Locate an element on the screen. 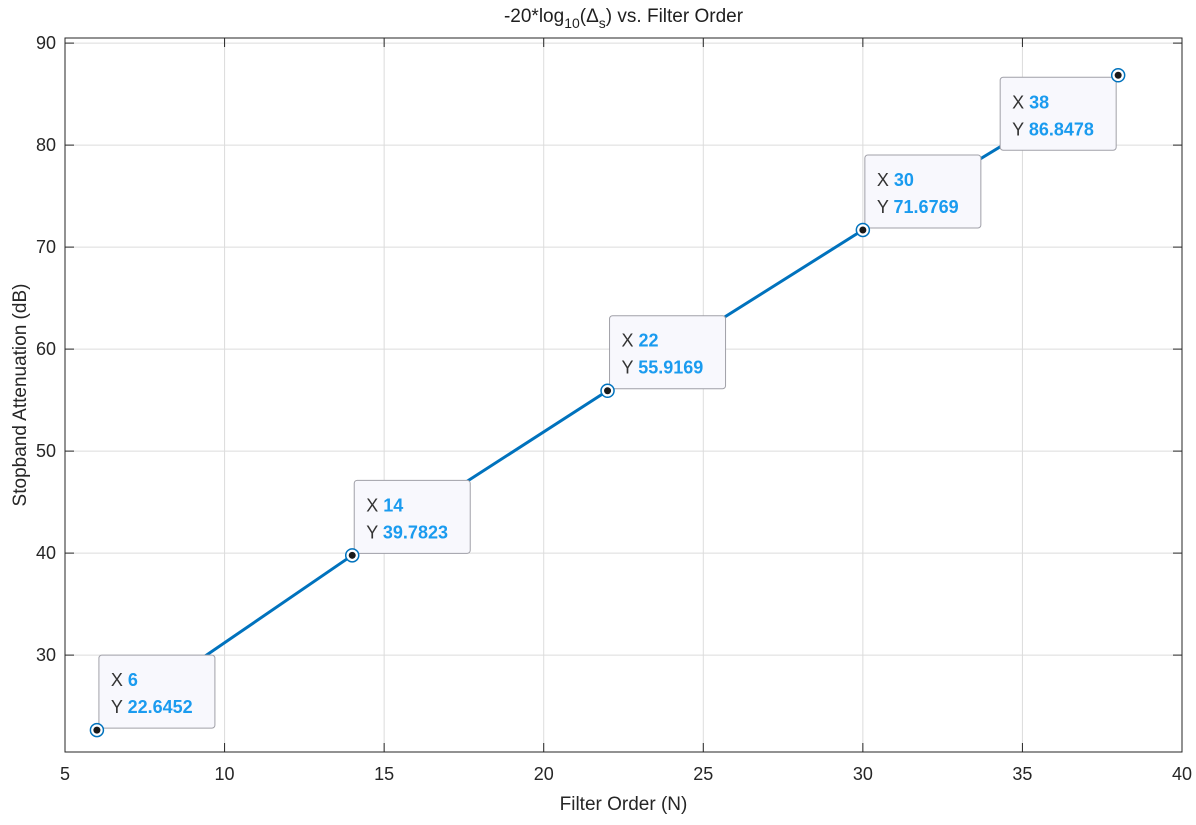  datatip-x-row: X 22 is located at coordinates (640, 341).